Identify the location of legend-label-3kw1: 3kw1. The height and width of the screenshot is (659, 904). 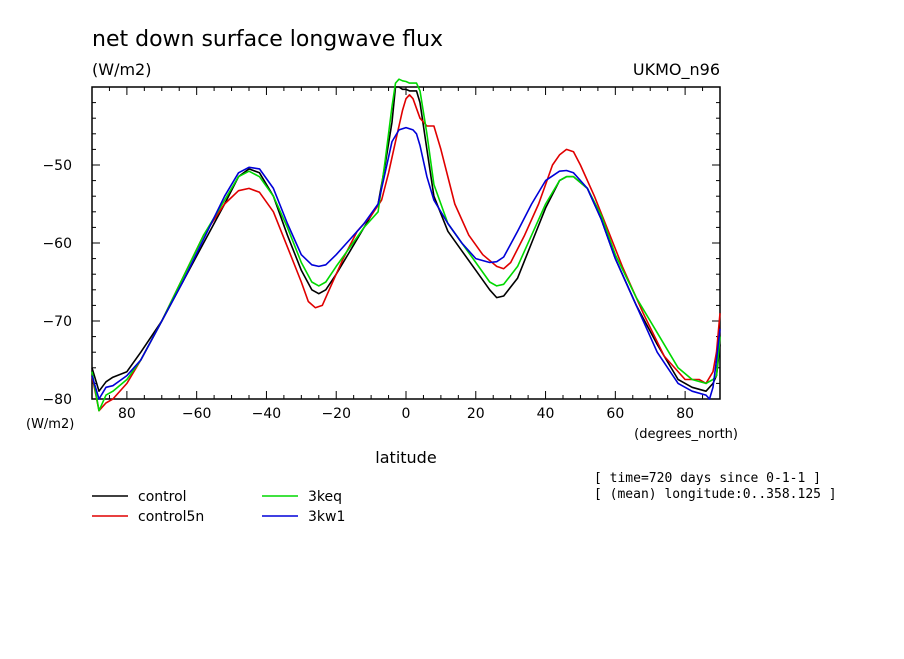
(326, 517).